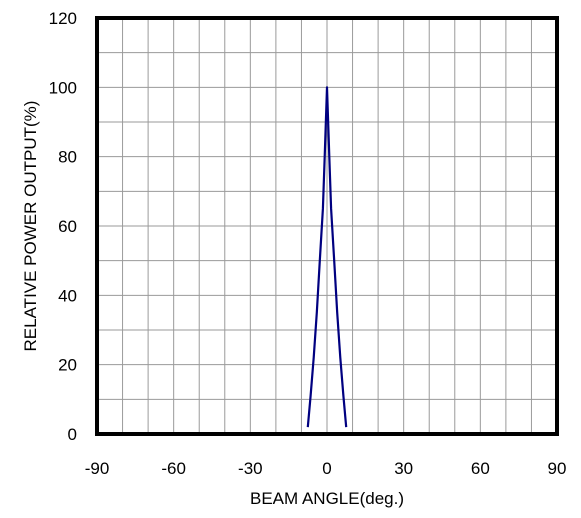 The height and width of the screenshot is (518, 581). I want to click on x-tick-label: 30, so click(403, 468).